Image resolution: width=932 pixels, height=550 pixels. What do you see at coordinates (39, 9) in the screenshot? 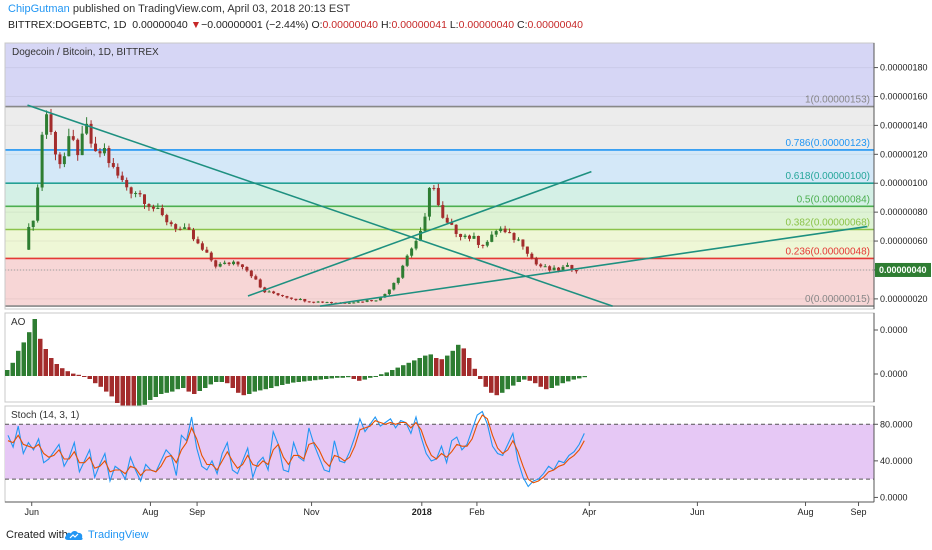
I see `author-link: ChipGutman` at bounding box center [39, 9].